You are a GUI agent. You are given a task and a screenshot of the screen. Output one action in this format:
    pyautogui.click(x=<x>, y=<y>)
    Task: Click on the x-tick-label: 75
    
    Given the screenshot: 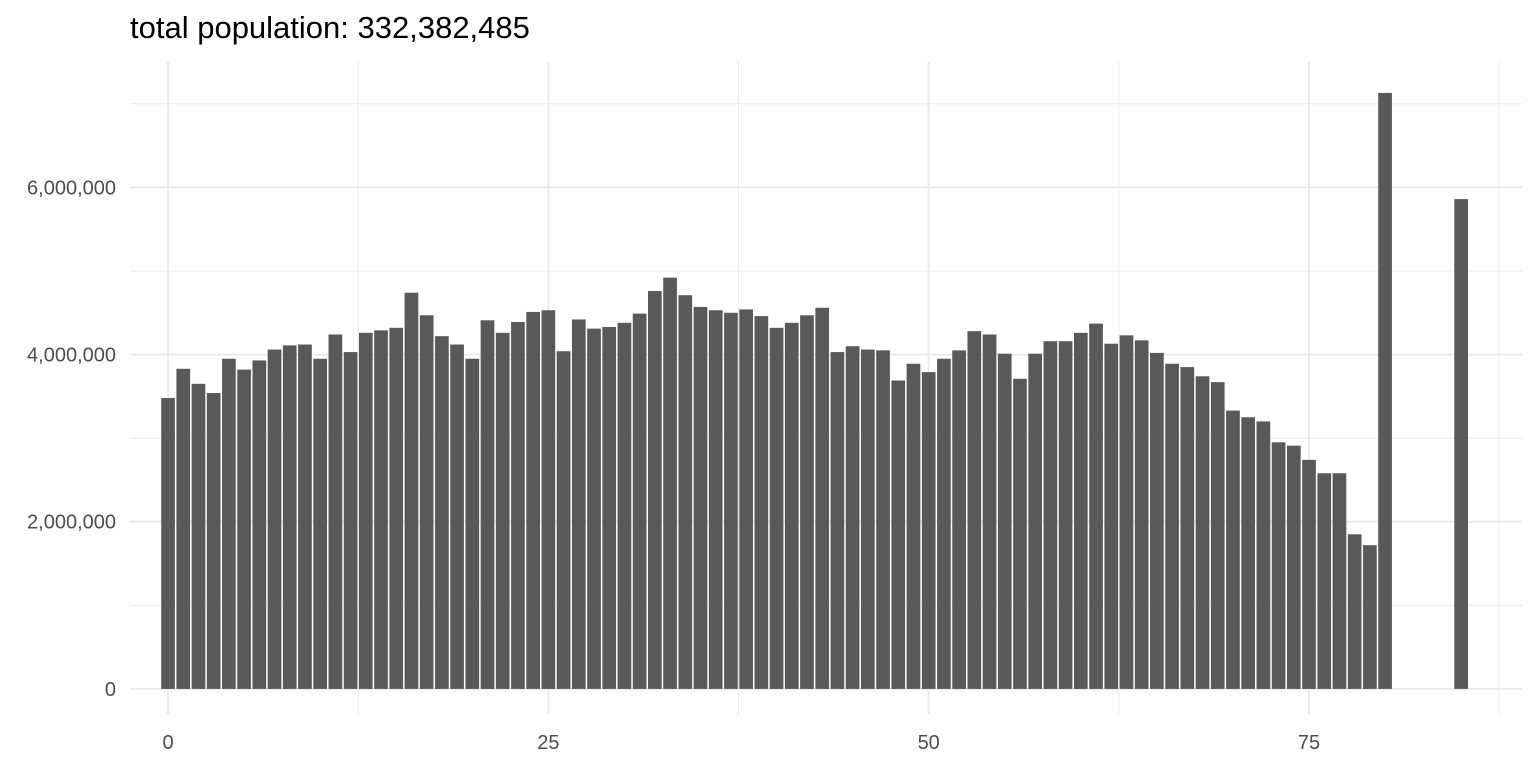 What is the action you would take?
    pyautogui.click(x=1309, y=743)
    